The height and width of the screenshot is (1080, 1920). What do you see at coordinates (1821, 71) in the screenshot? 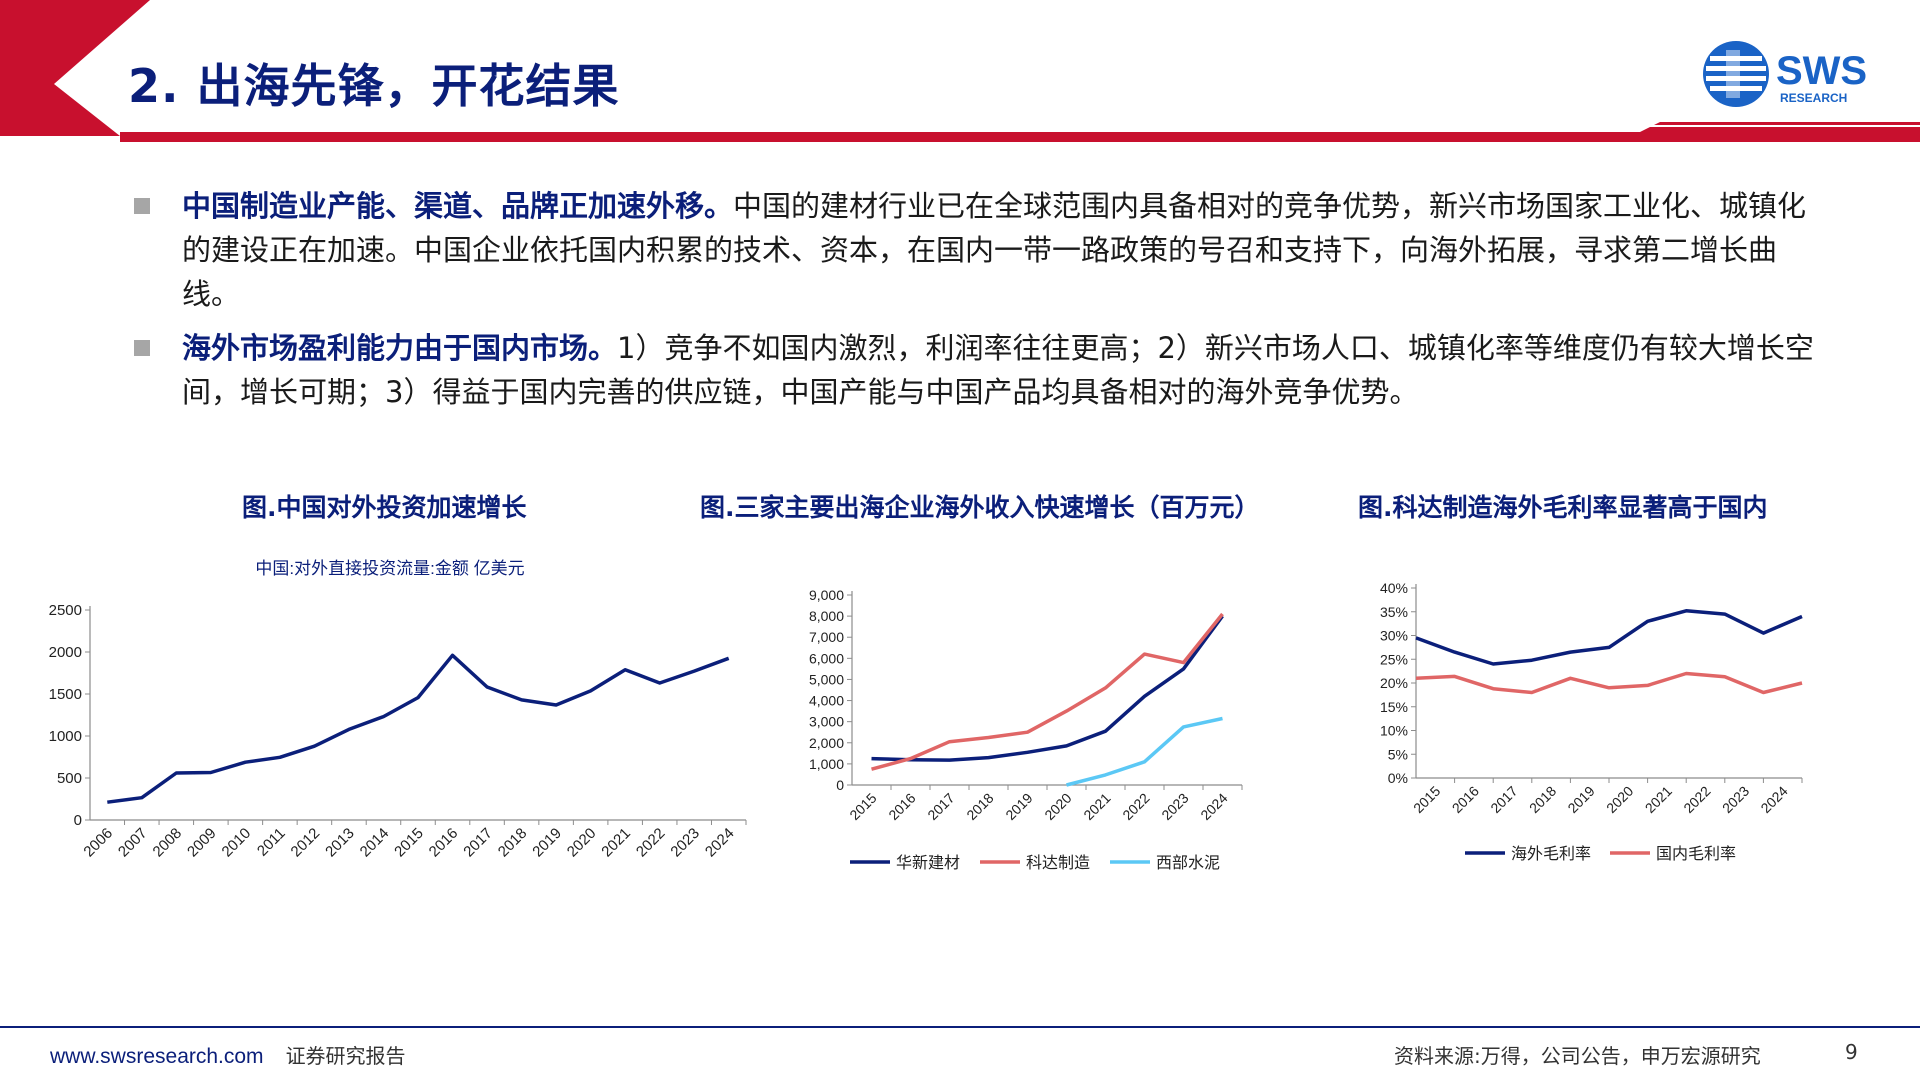
I see `logo-main-text: SWS` at bounding box center [1821, 71].